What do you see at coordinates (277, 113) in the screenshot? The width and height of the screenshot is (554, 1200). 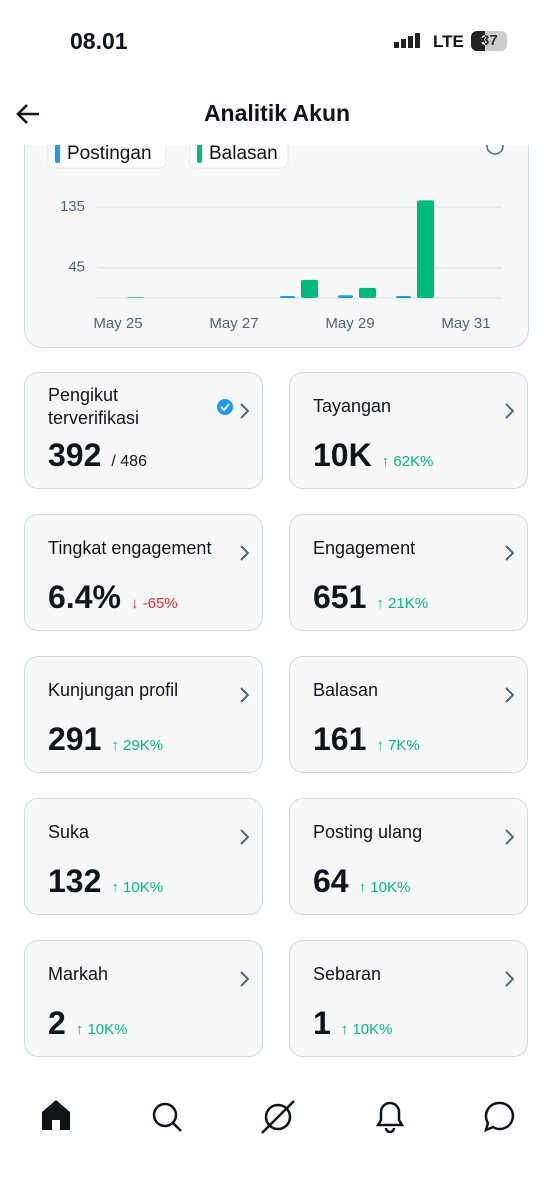 I see `page-title: Analitik Akun` at bounding box center [277, 113].